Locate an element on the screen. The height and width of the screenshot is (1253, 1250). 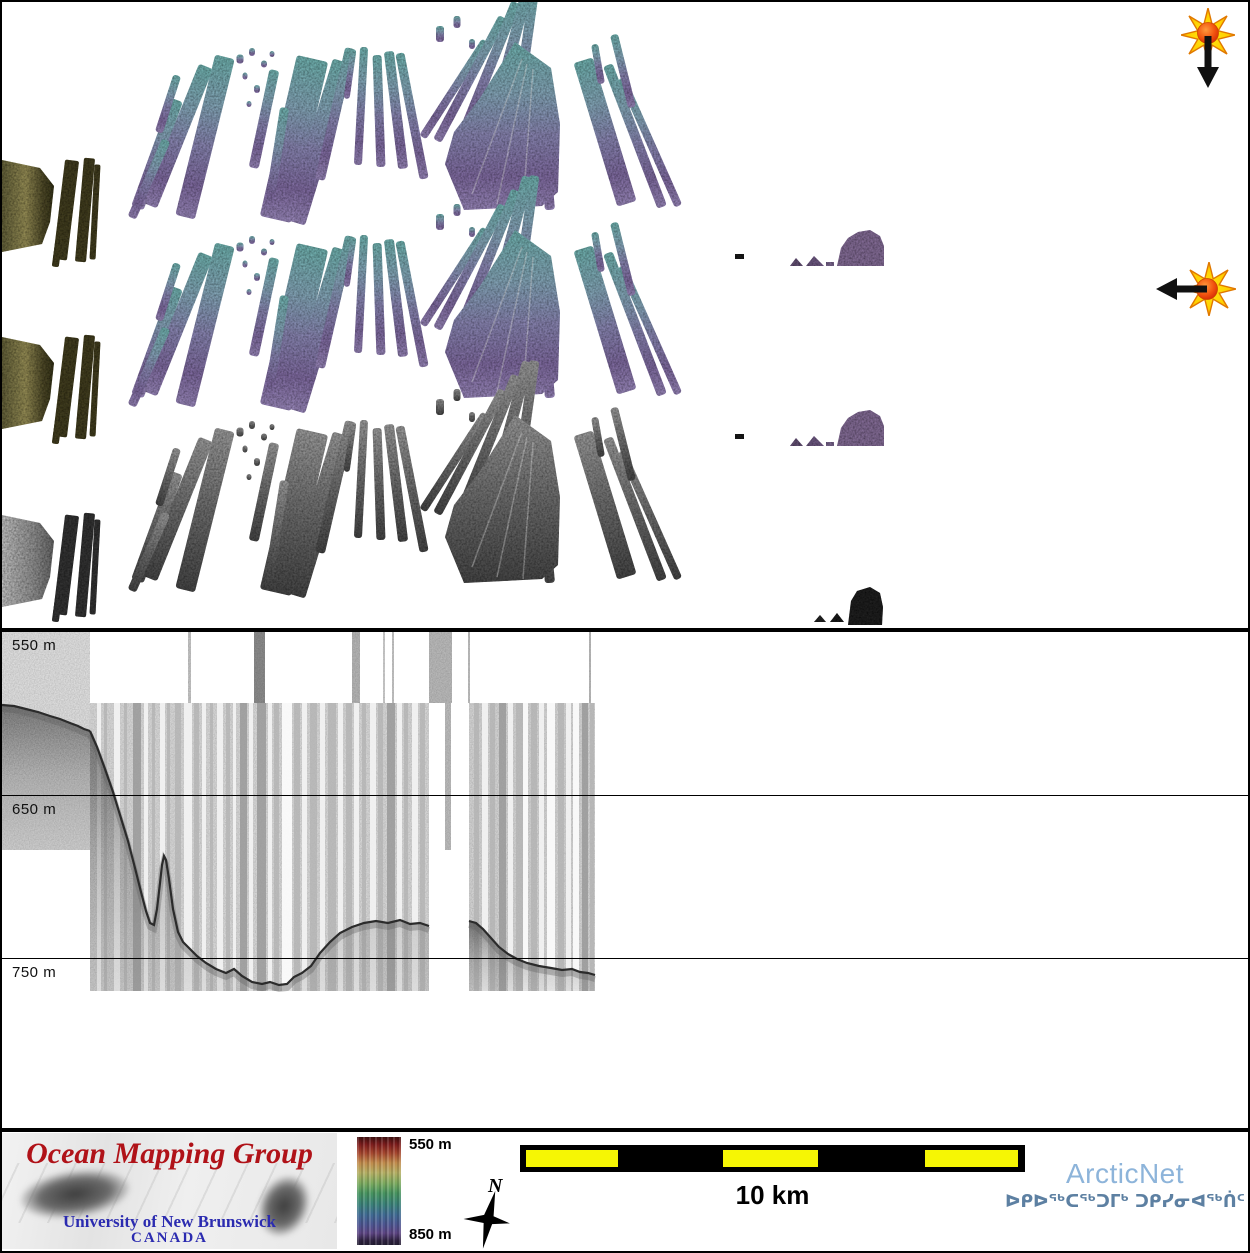
depth-label-550: 550 m is located at coordinates (34, 645).